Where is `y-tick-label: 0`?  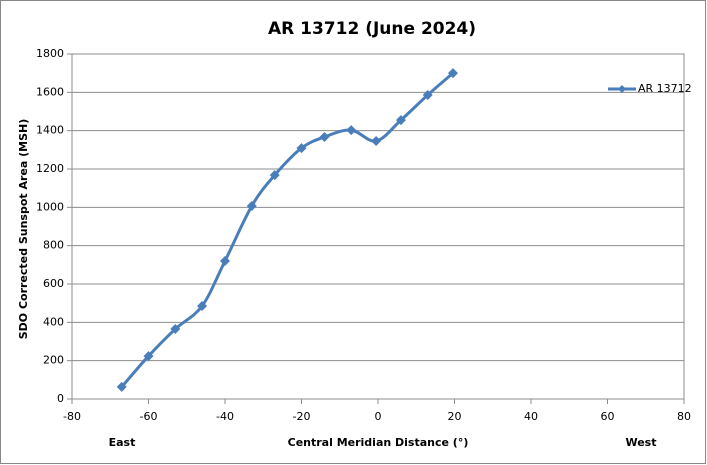 y-tick-label: 0 is located at coordinates (60, 398).